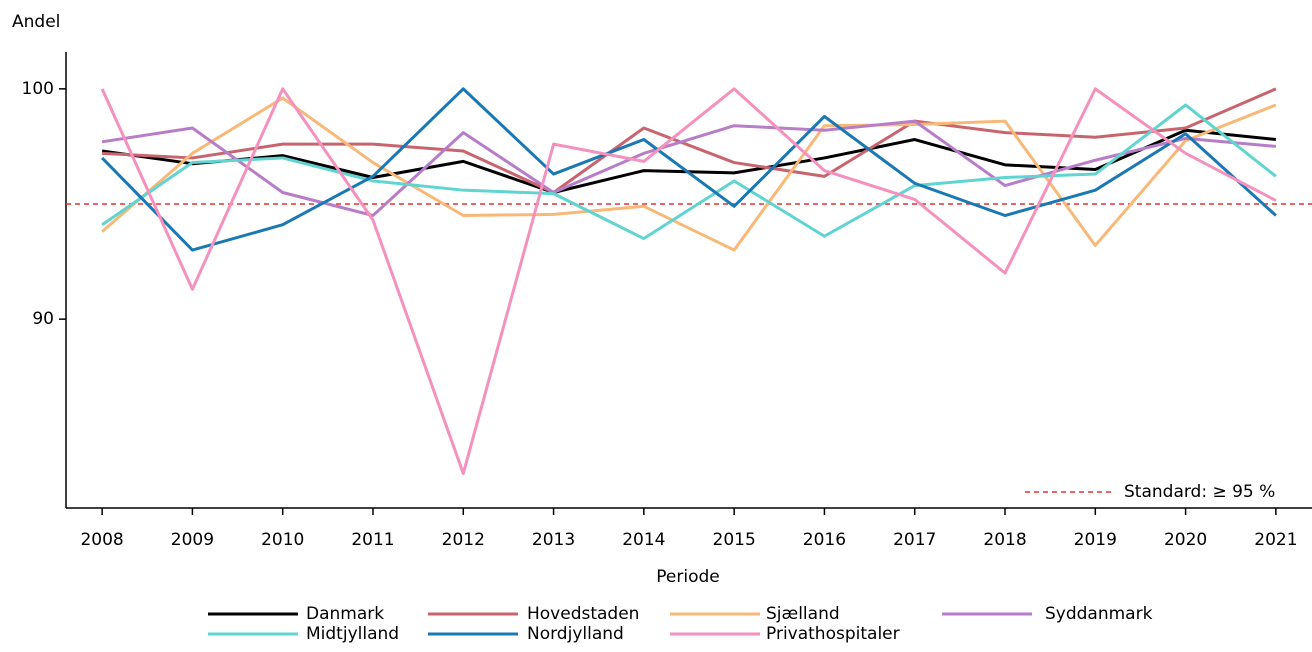  I want to click on x-tick-label: 2017, so click(914, 540).